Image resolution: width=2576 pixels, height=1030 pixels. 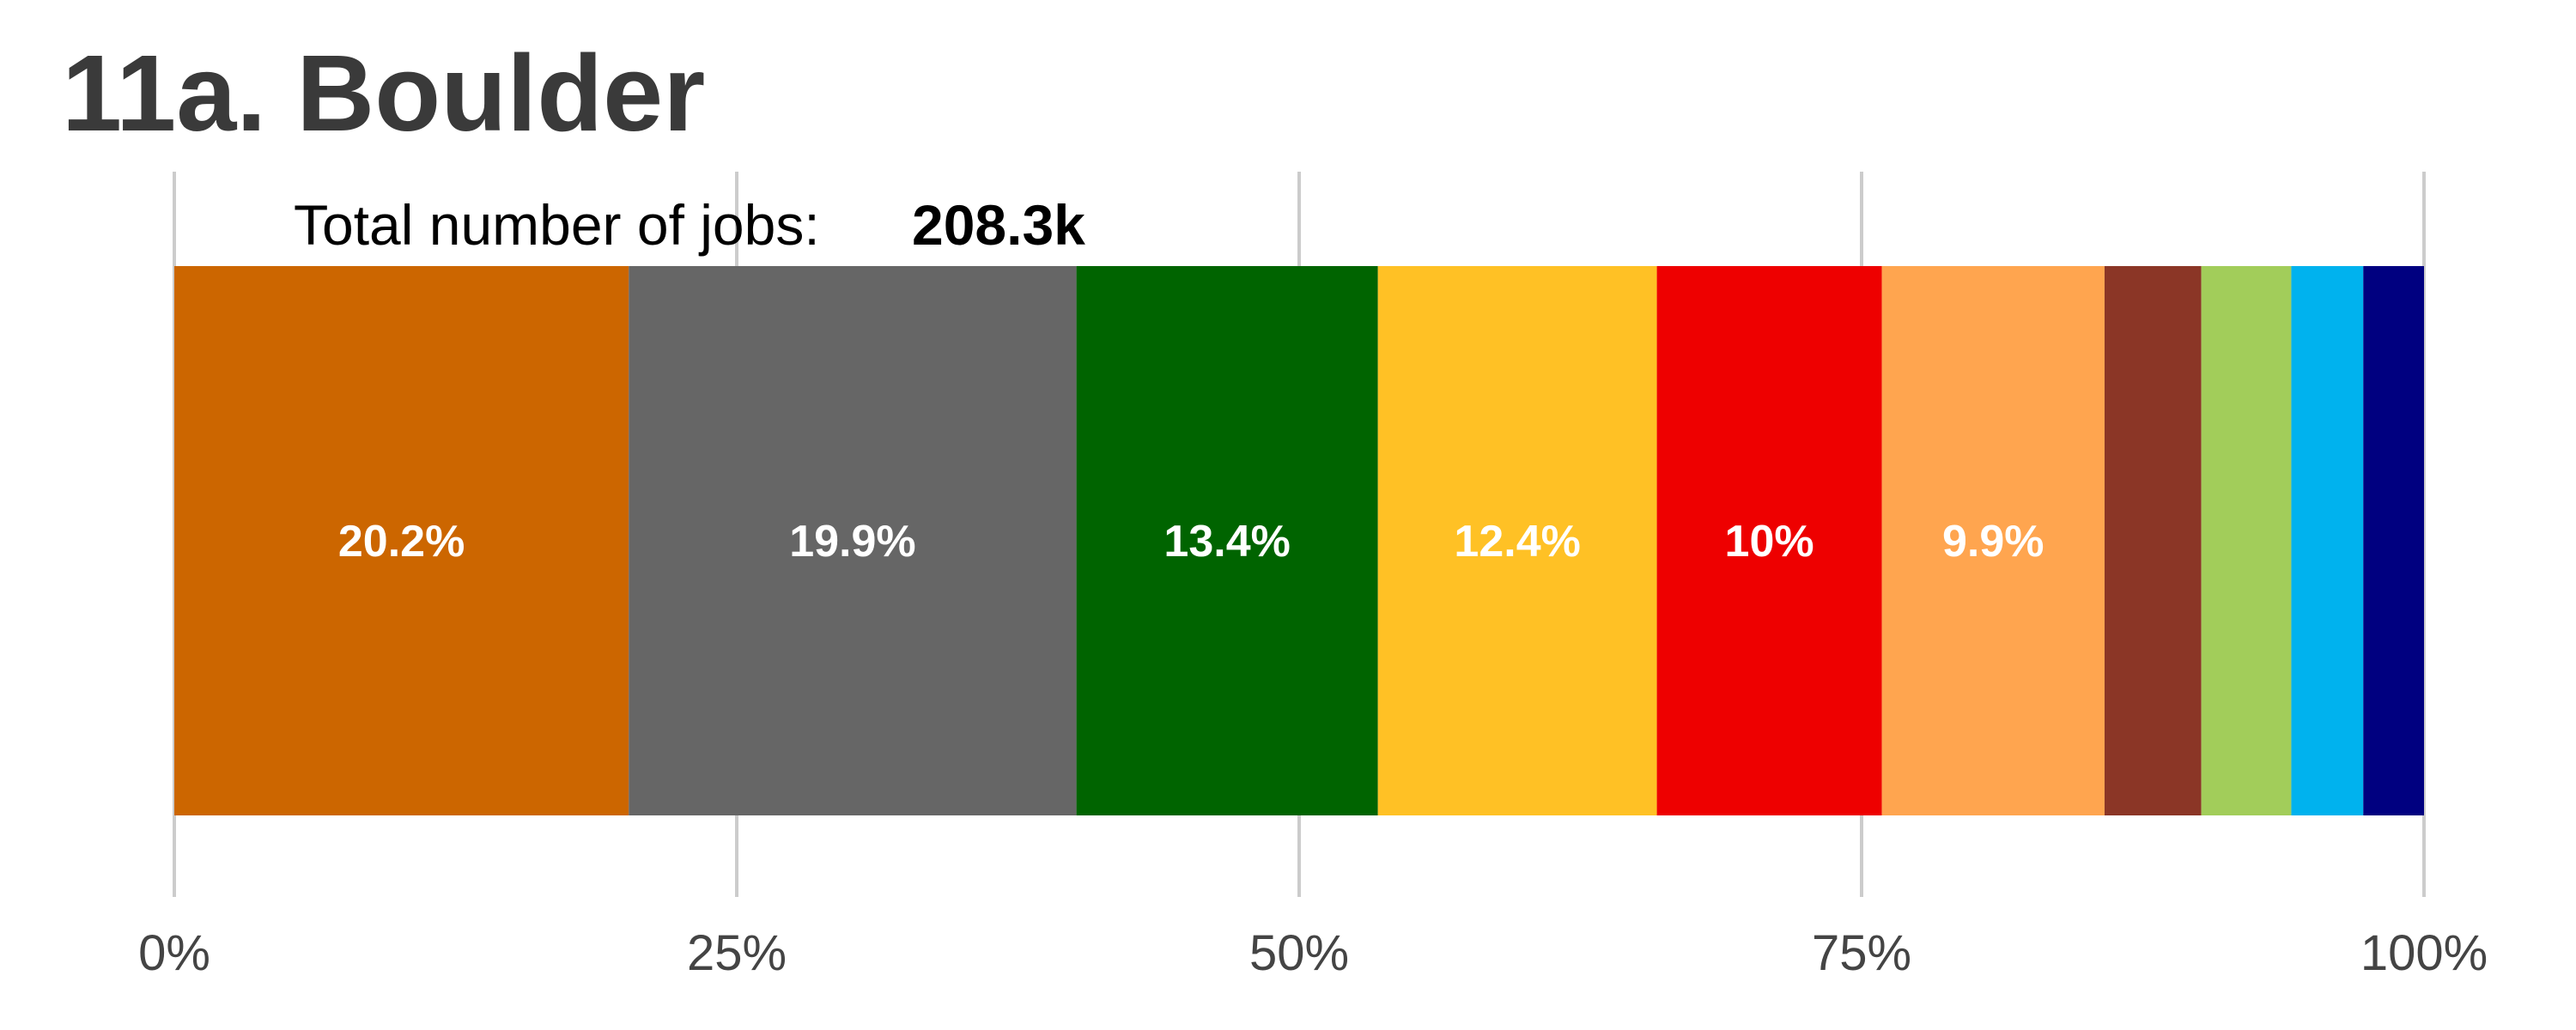 I want to click on segment-label-6: 9.9%, so click(x=1993, y=541).